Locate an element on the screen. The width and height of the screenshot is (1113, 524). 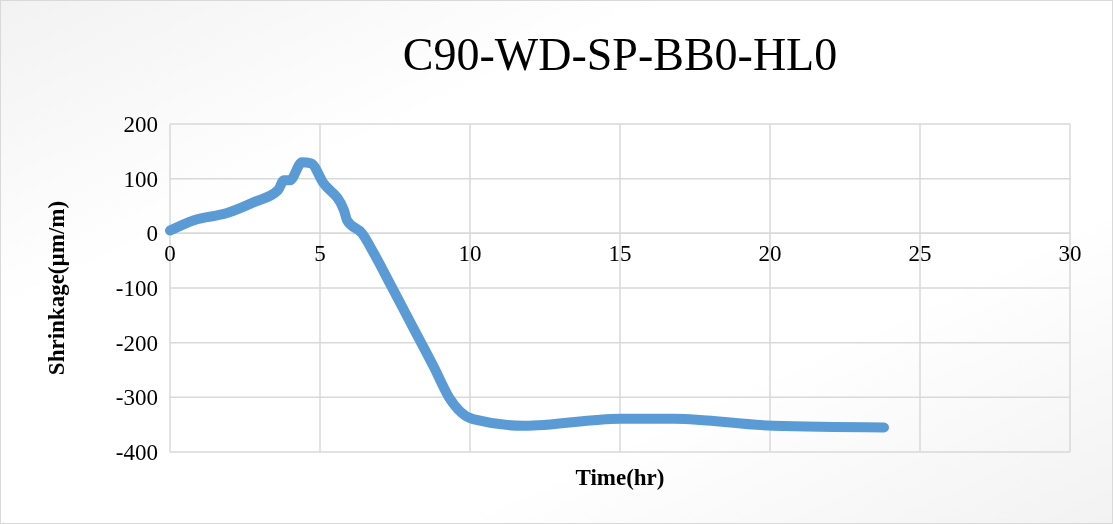
y-tick-label: 200 is located at coordinates (140, 125).